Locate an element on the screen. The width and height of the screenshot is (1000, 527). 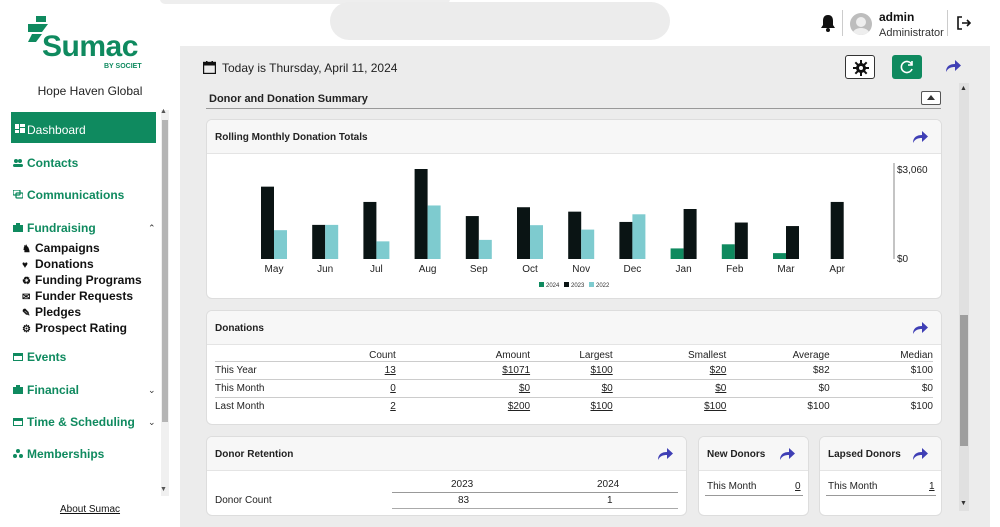
retention-year-2024: 2024 is located at coordinates (608, 484).